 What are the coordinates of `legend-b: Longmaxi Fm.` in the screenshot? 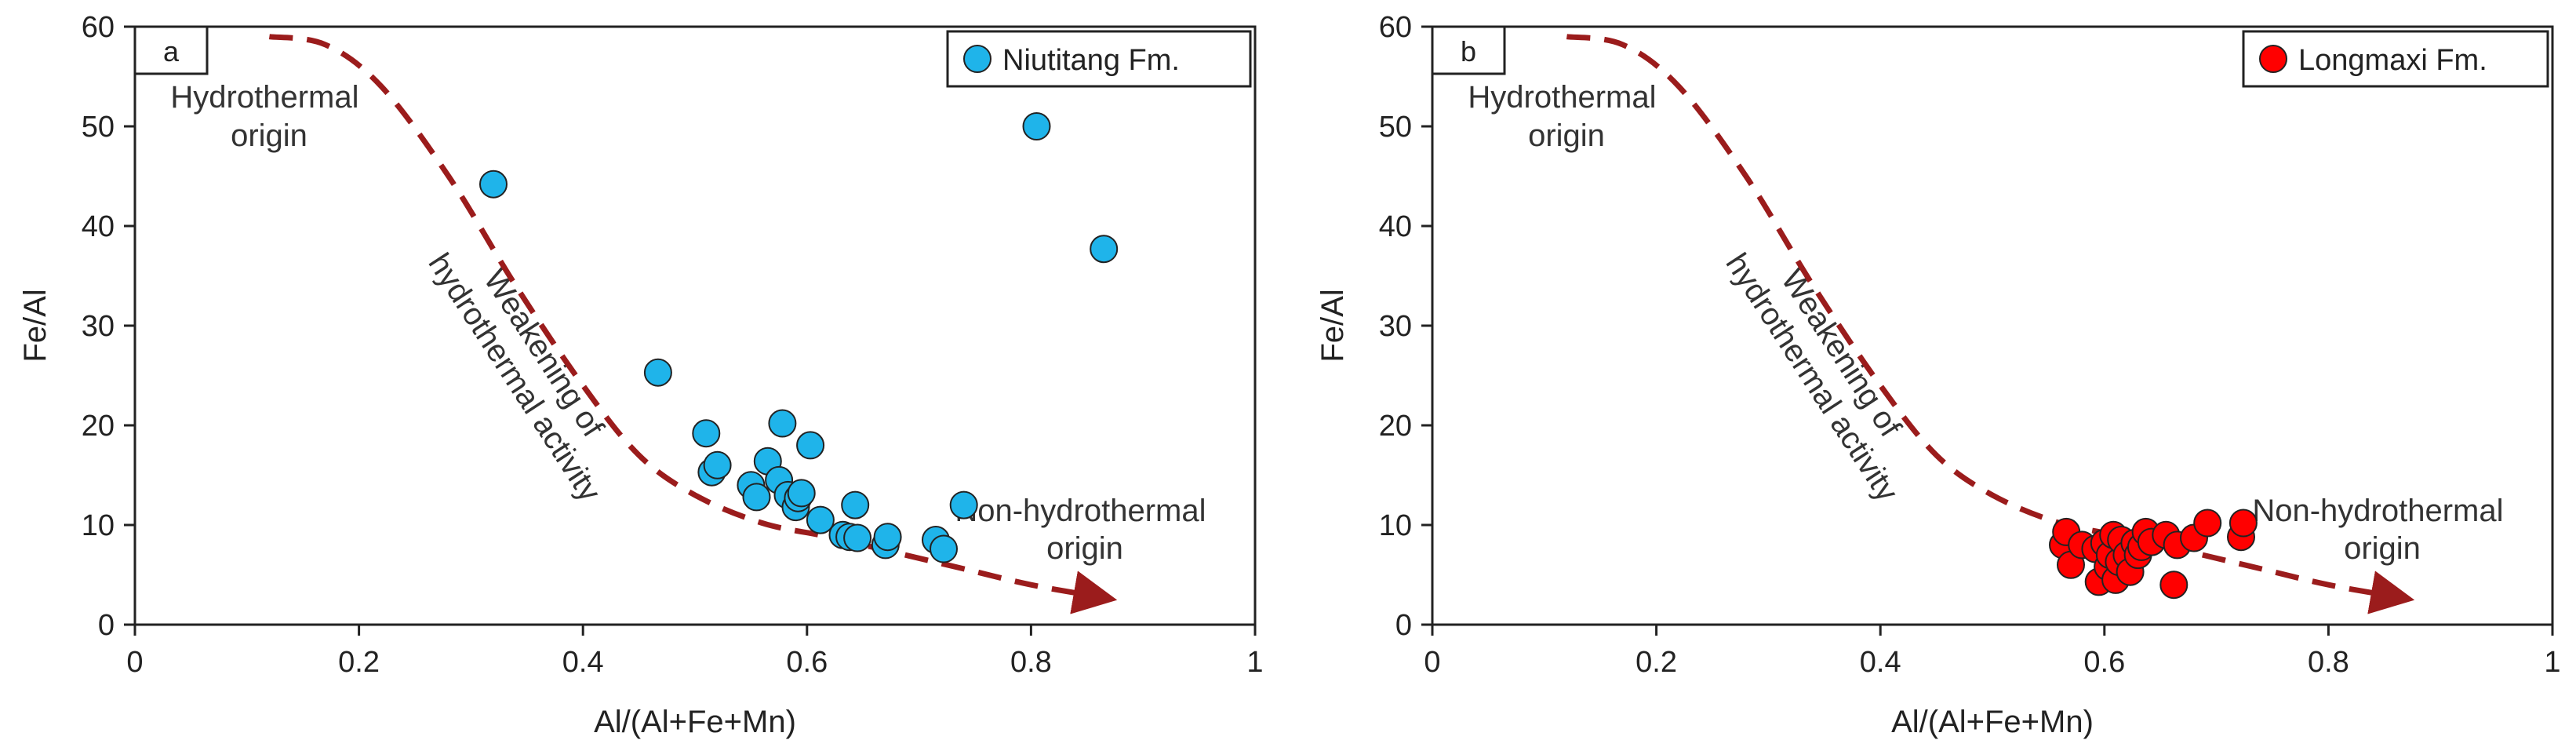 It's located at (2395, 59).